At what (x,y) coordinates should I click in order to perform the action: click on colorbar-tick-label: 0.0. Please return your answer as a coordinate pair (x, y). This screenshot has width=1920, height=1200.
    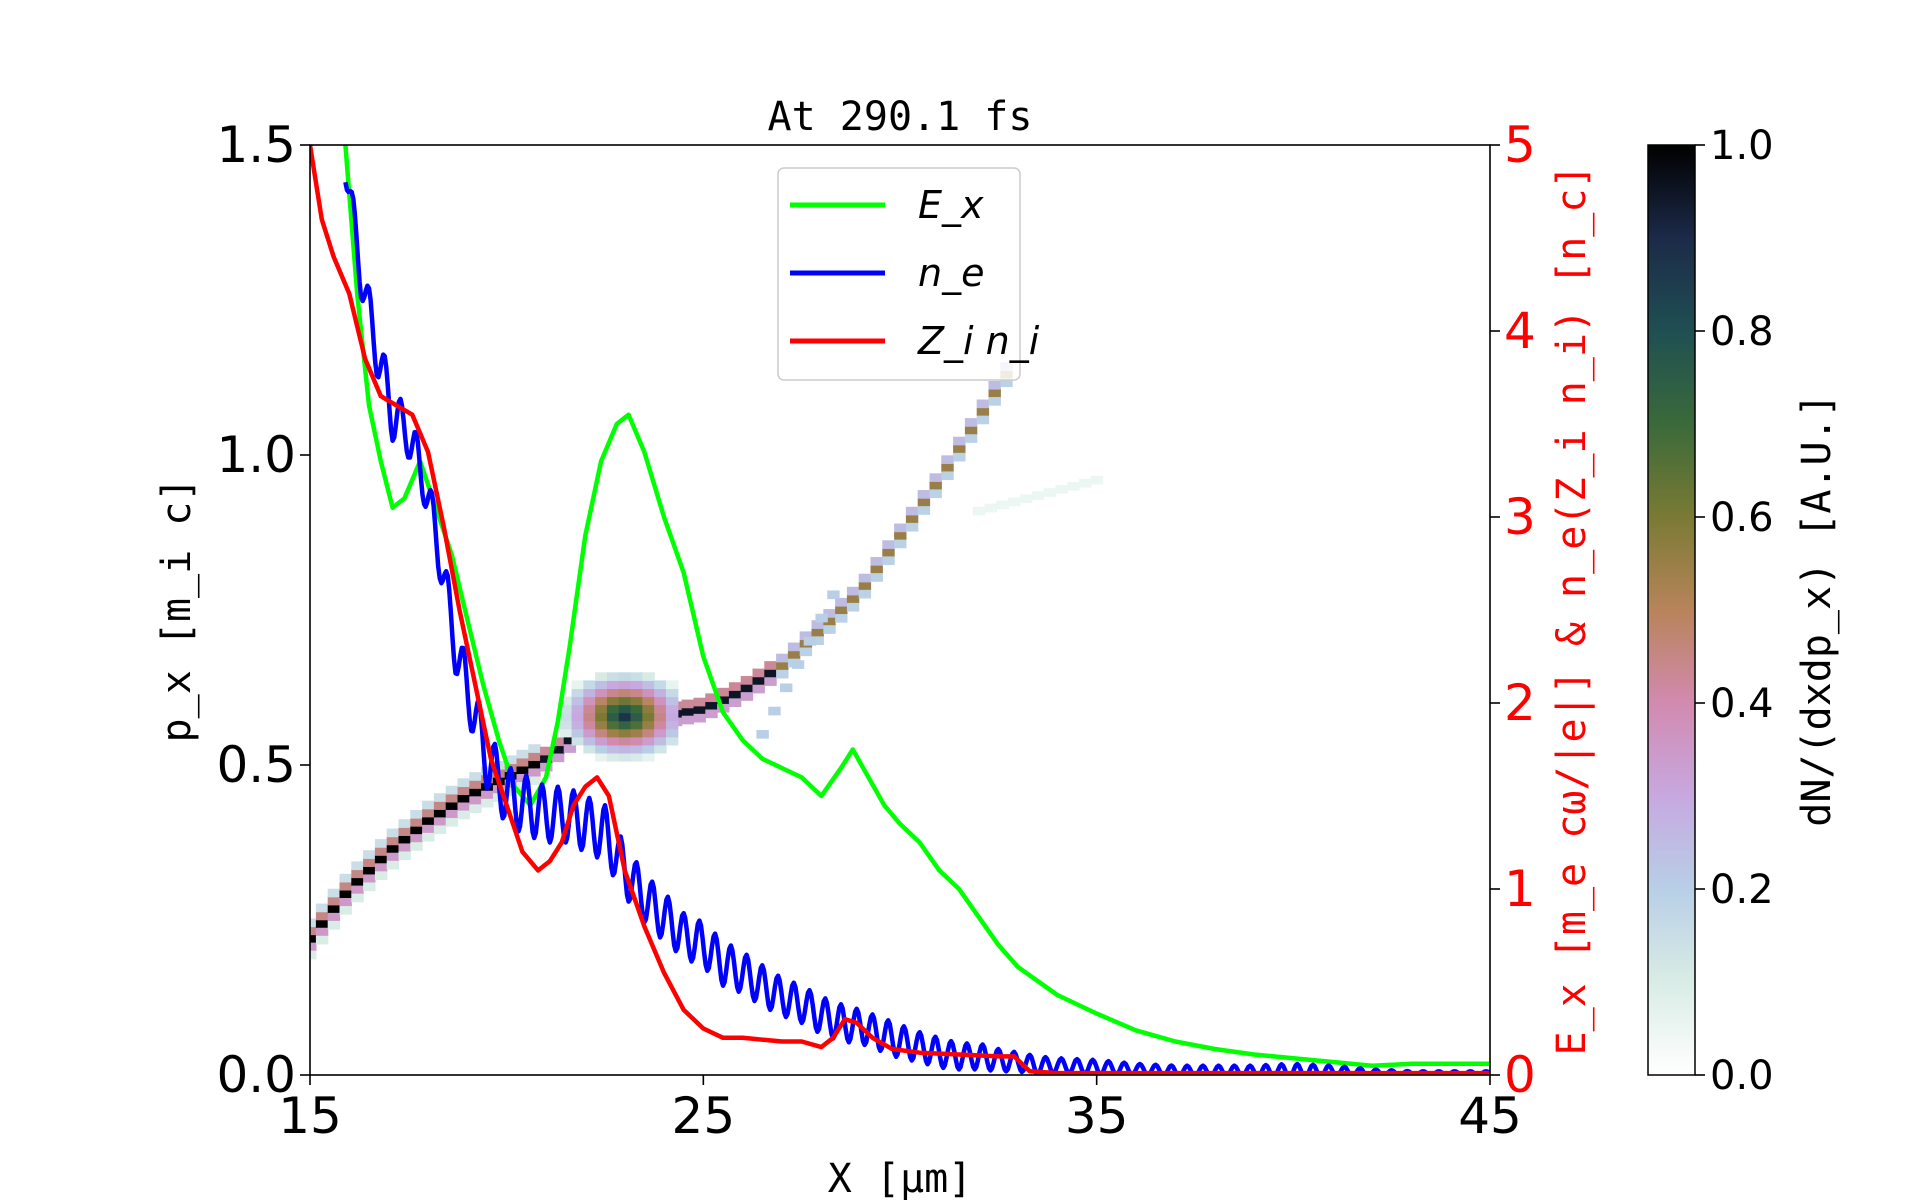
    Looking at the image, I should click on (1742, 1076).